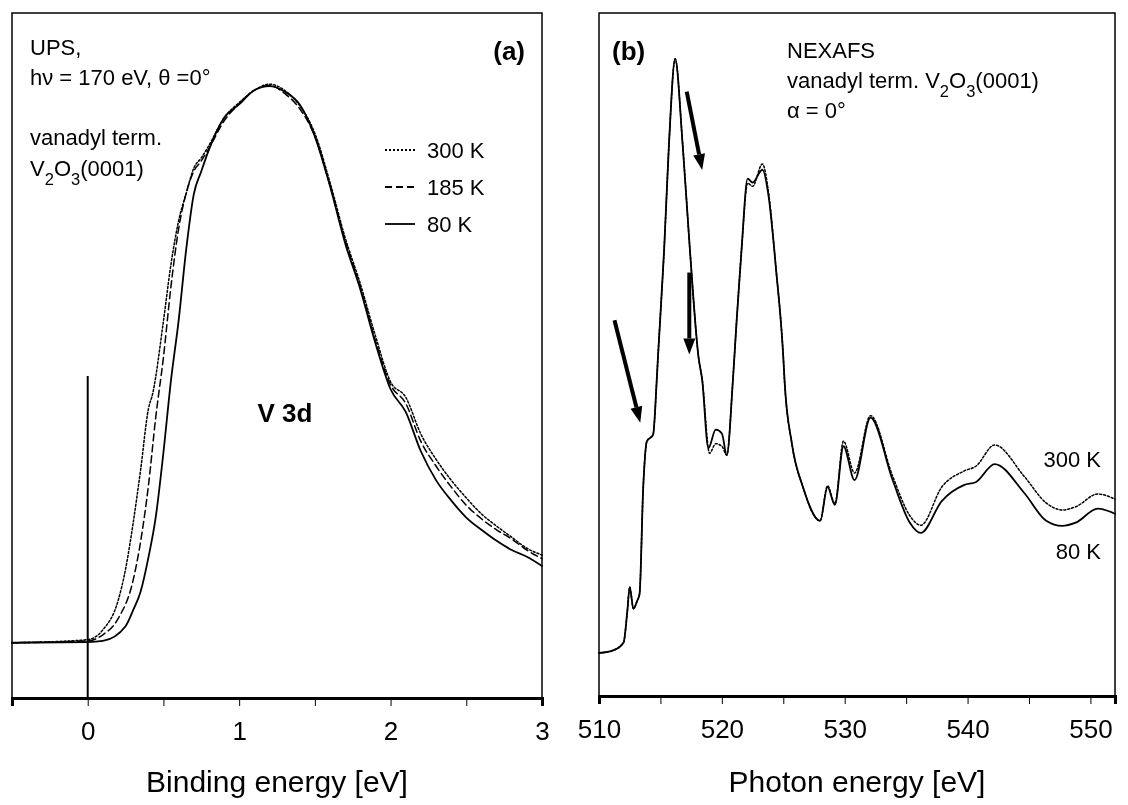 This screenshot has width=1128, height=805. I want to click on x-tick-label: 0, so click(88, 731).